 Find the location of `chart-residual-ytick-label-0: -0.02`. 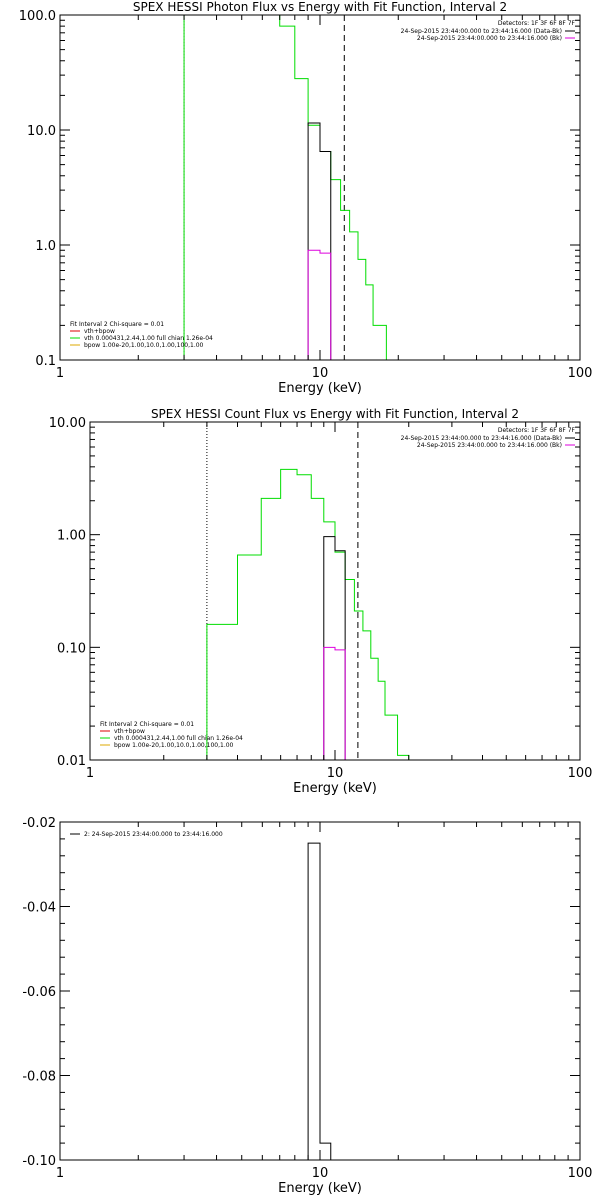

chart-residual-ytick-label-0: -0.02 is located at coordinates (39, 823).